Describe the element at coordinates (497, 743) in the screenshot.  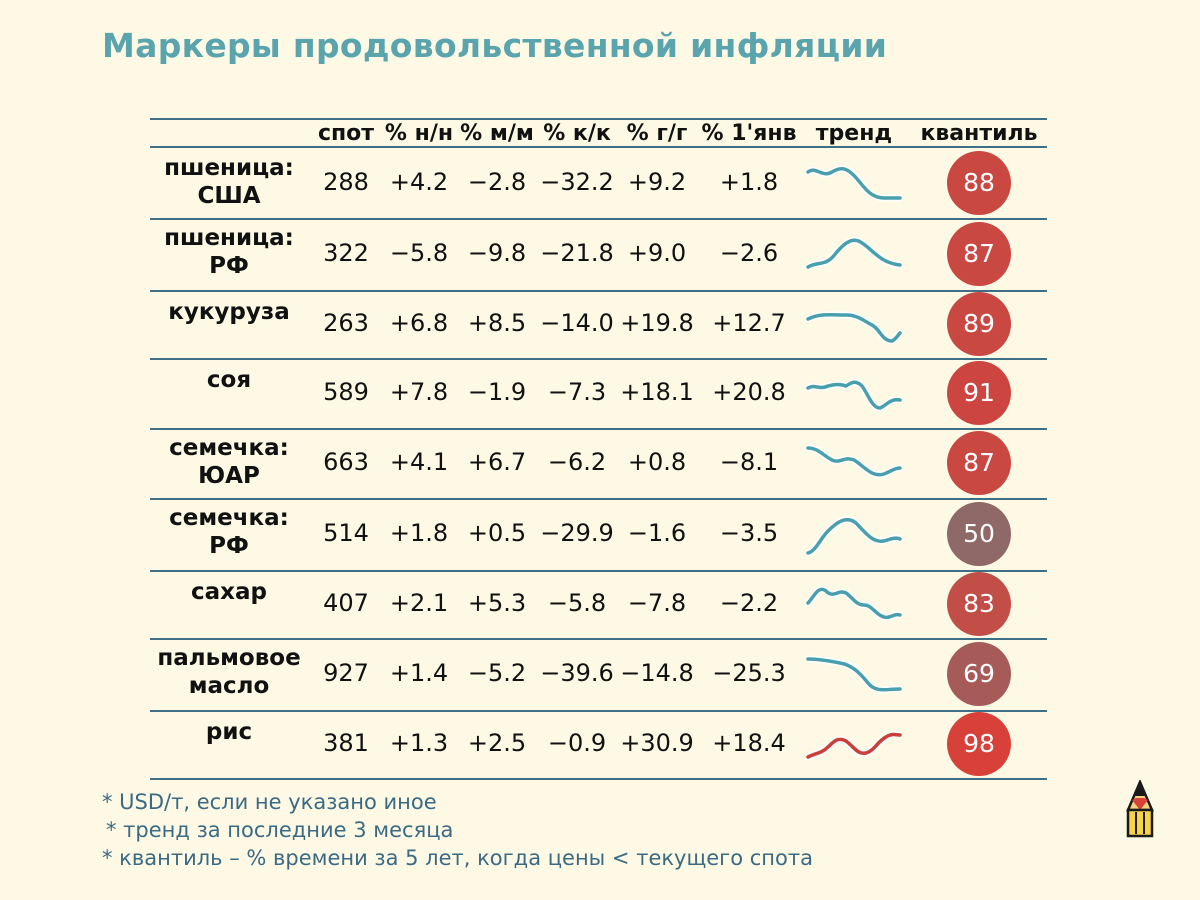
I see `cell-mom: +2.5` at that location.